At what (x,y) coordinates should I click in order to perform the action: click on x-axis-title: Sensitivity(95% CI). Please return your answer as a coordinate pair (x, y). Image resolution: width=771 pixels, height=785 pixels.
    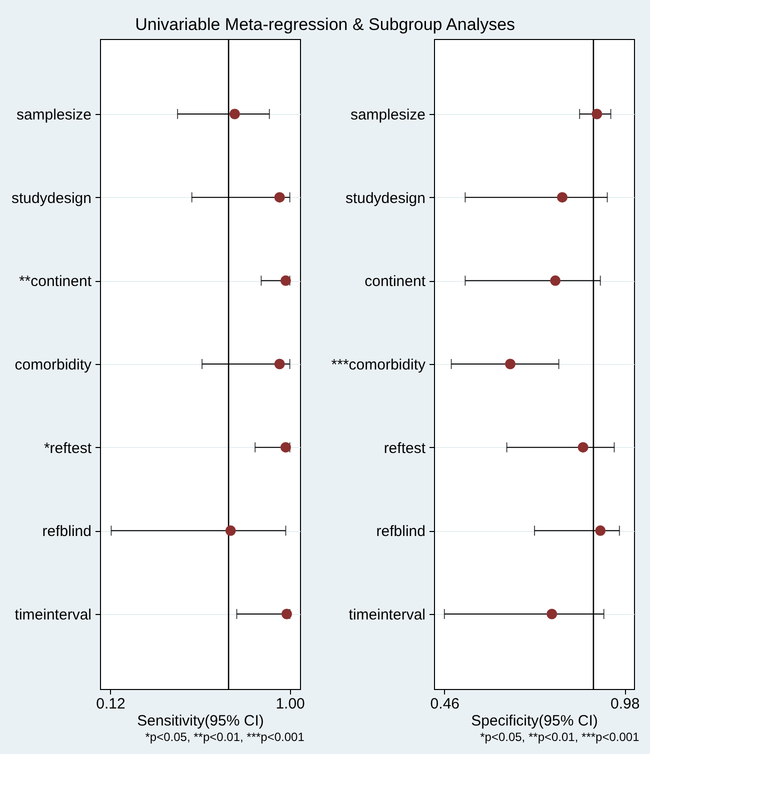
    Looking at the image, I should click on (200, 721).